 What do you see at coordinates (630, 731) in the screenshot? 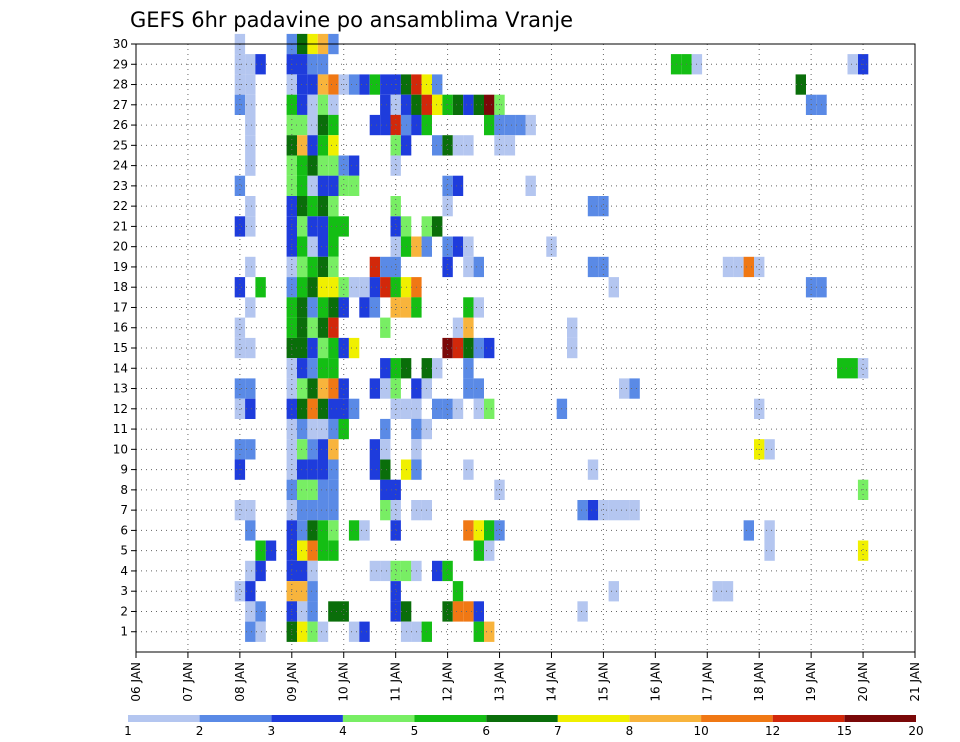
I see `legend-label: 8` at bounding box center [630, 731].